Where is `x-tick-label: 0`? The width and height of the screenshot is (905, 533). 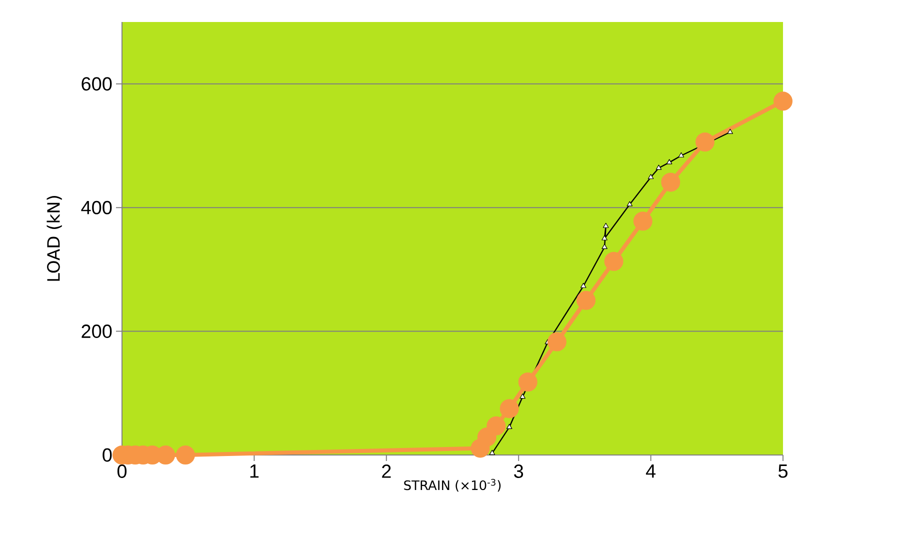
x-tick-label: 0 is located at coordinates (122, 471).